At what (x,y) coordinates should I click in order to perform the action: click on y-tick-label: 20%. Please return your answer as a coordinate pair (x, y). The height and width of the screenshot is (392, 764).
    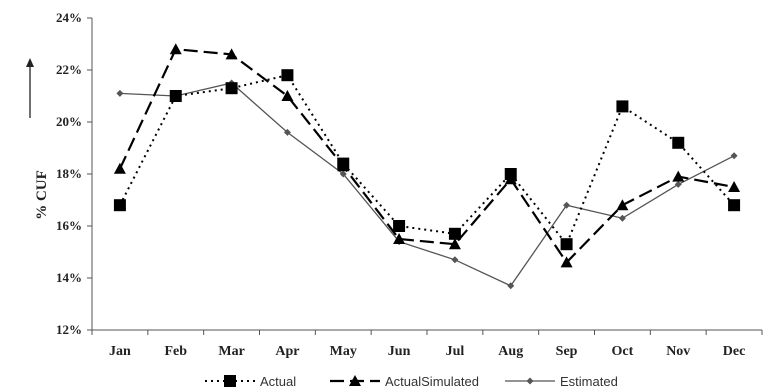
    Looking at the image, I should click on (69, 121).